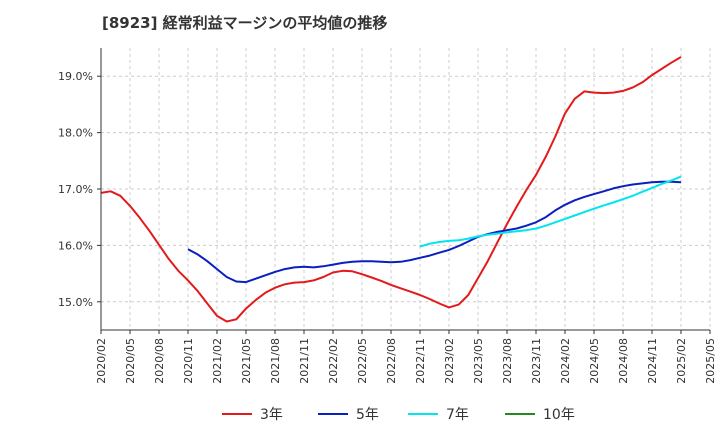 The height and width of the screenshot is (440, 720). Describe the element at coordinates (710, 361) in the screenshot. I see `x-tick-label: 2025/05` at that location.